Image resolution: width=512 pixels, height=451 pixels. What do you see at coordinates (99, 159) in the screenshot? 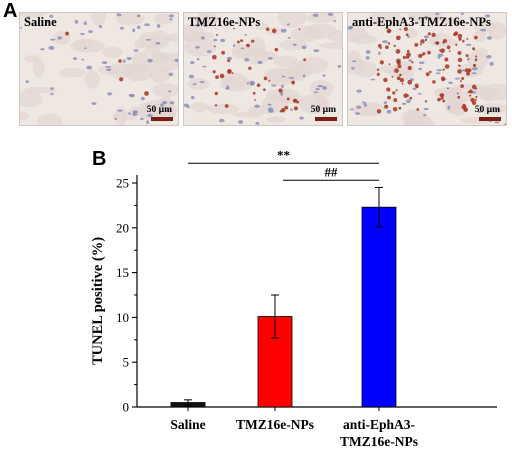
I see `panel-b-label: B` at bounding box center [99, 159].